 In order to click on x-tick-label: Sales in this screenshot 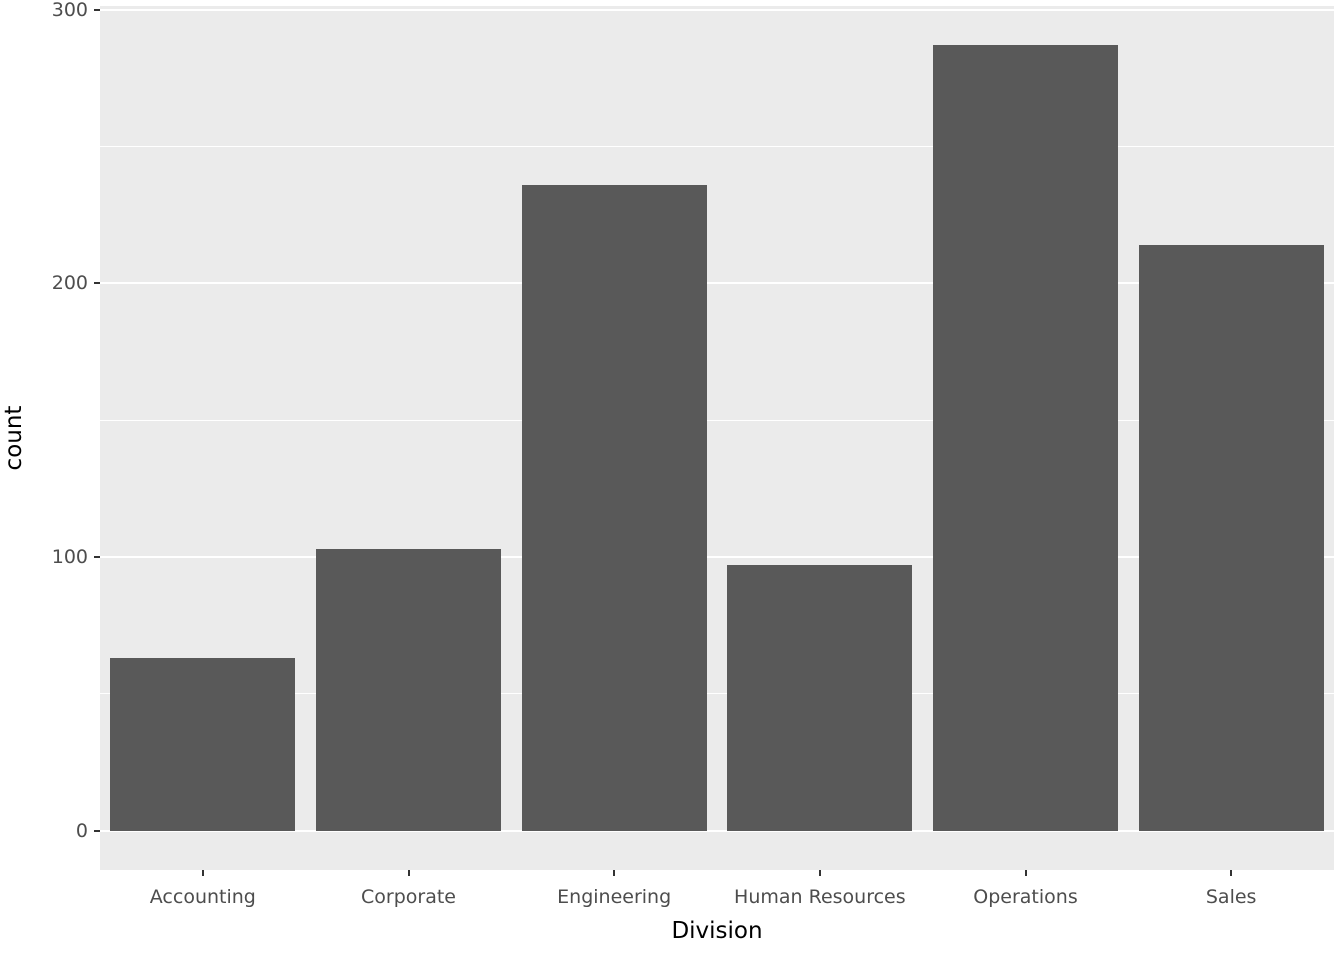, I will do `click(1231, 897)`.